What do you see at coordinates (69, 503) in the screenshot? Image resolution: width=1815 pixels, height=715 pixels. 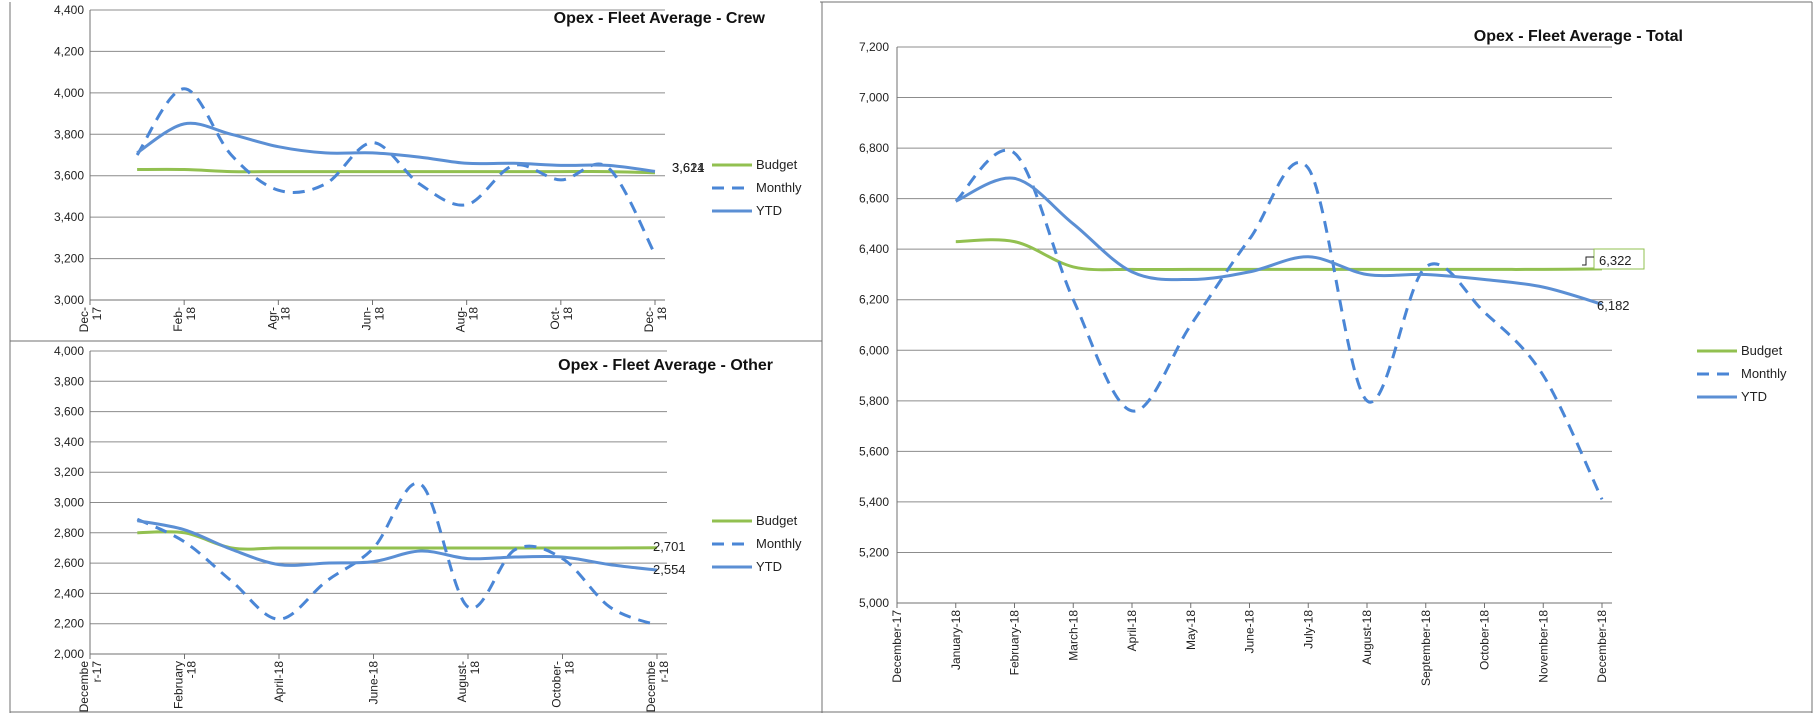 I see `y-tick-label: 3,000` at bounding box center [69, 503].